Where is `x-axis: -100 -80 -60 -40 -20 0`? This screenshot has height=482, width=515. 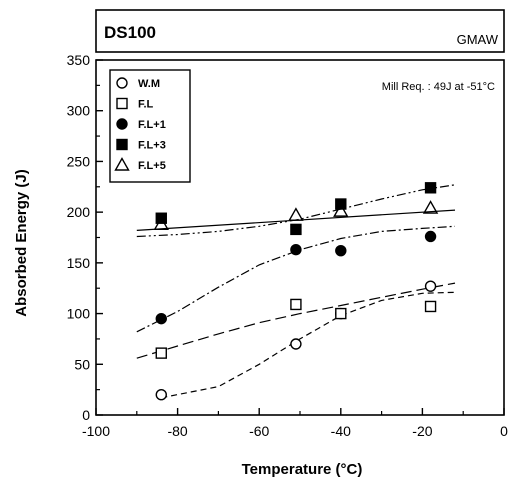
x-axis: -100 -80 -60 -40 -20 0 is located at coordinates (295, 423).